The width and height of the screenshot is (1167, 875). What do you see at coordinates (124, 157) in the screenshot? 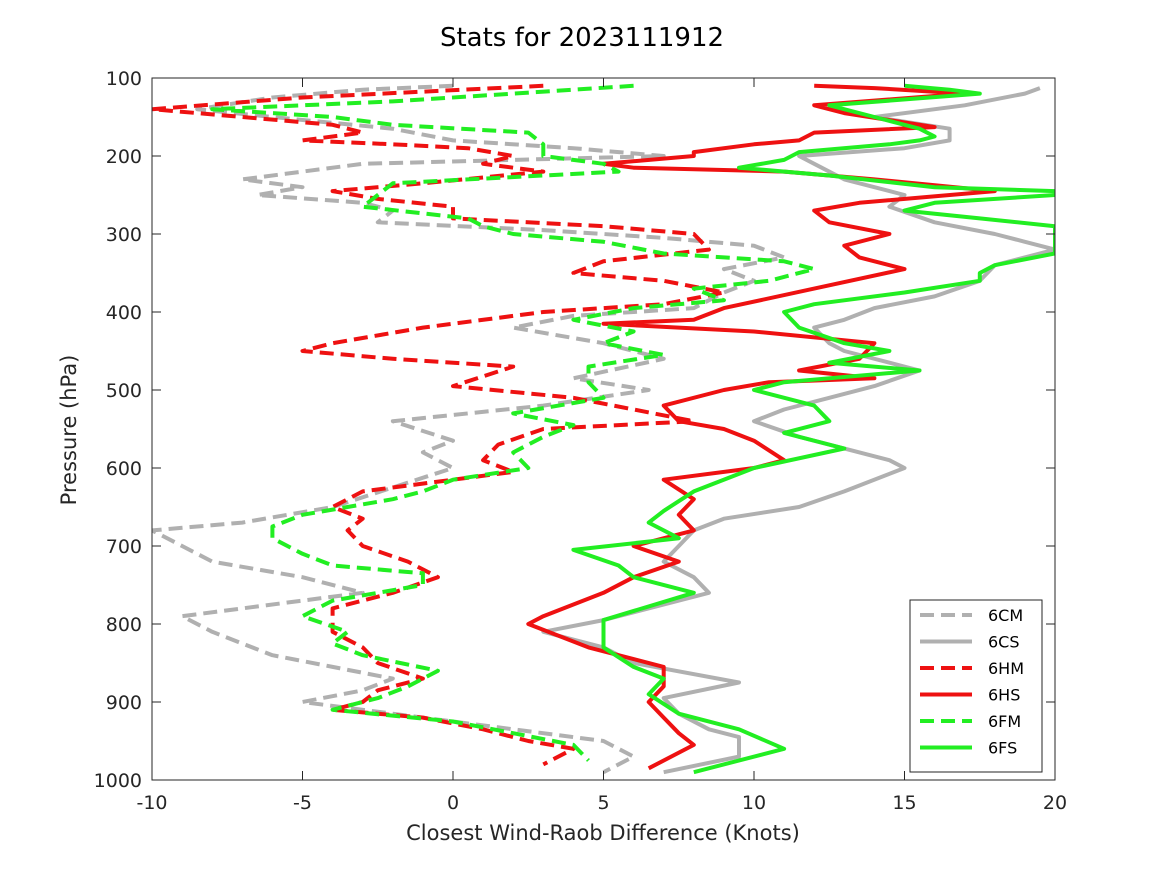
I see `y-tick-label: 200` at bounding box center [124, 157].